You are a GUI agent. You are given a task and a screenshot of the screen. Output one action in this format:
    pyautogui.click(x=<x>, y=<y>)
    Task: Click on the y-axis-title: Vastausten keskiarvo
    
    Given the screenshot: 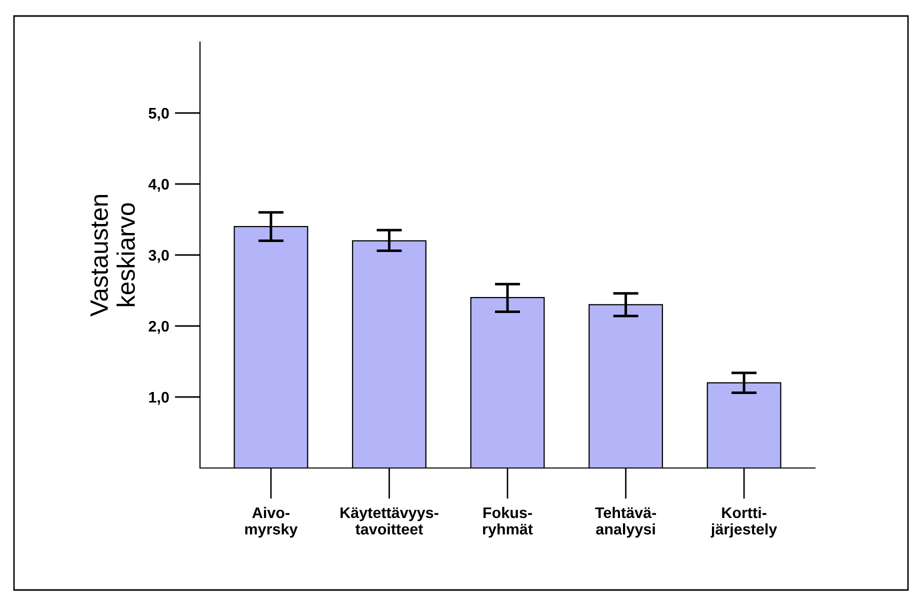 What is the action you would take?
    pyautogui.click(x=112, y=256)
    